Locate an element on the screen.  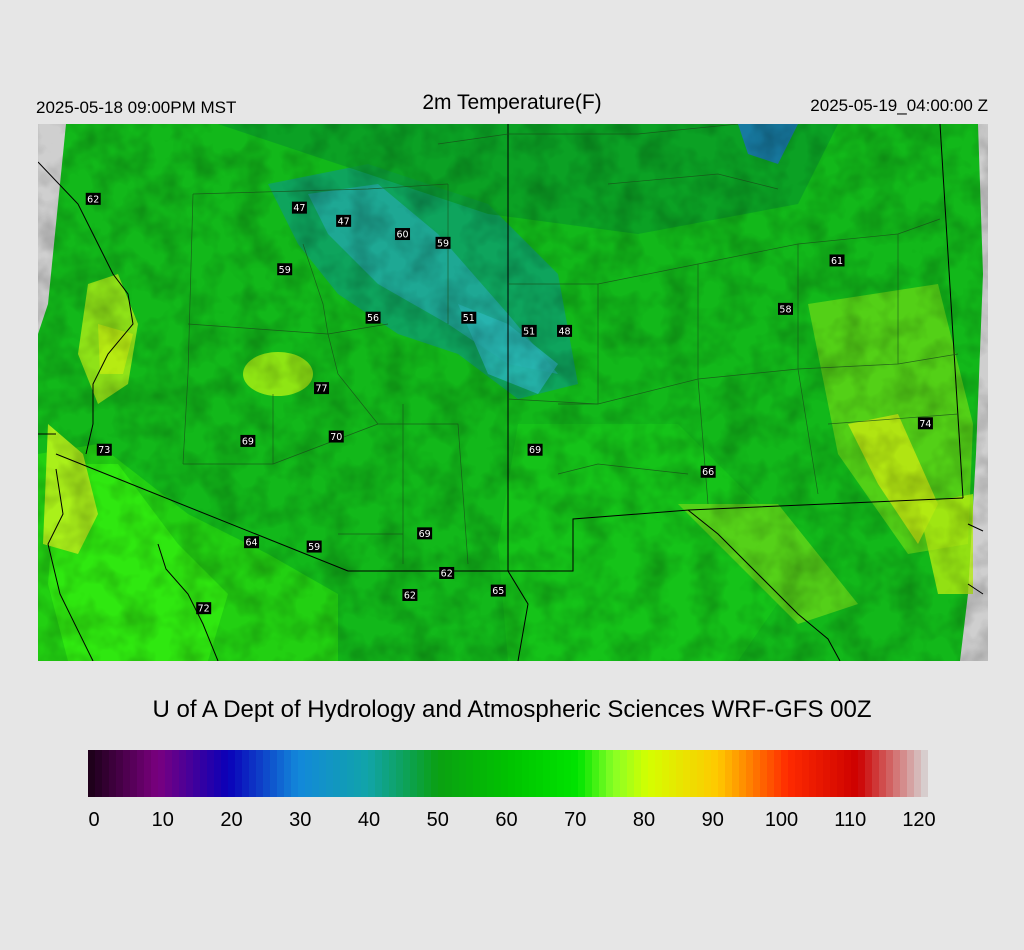
colorbar-tick-label: 90 is located at coordinates (712, 820).